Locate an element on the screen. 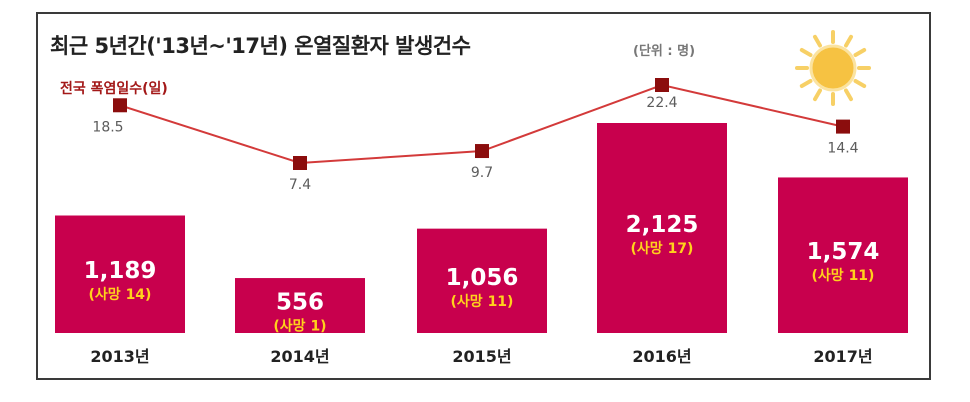  line-marker-2013년 is located at coordinates (120, 105).